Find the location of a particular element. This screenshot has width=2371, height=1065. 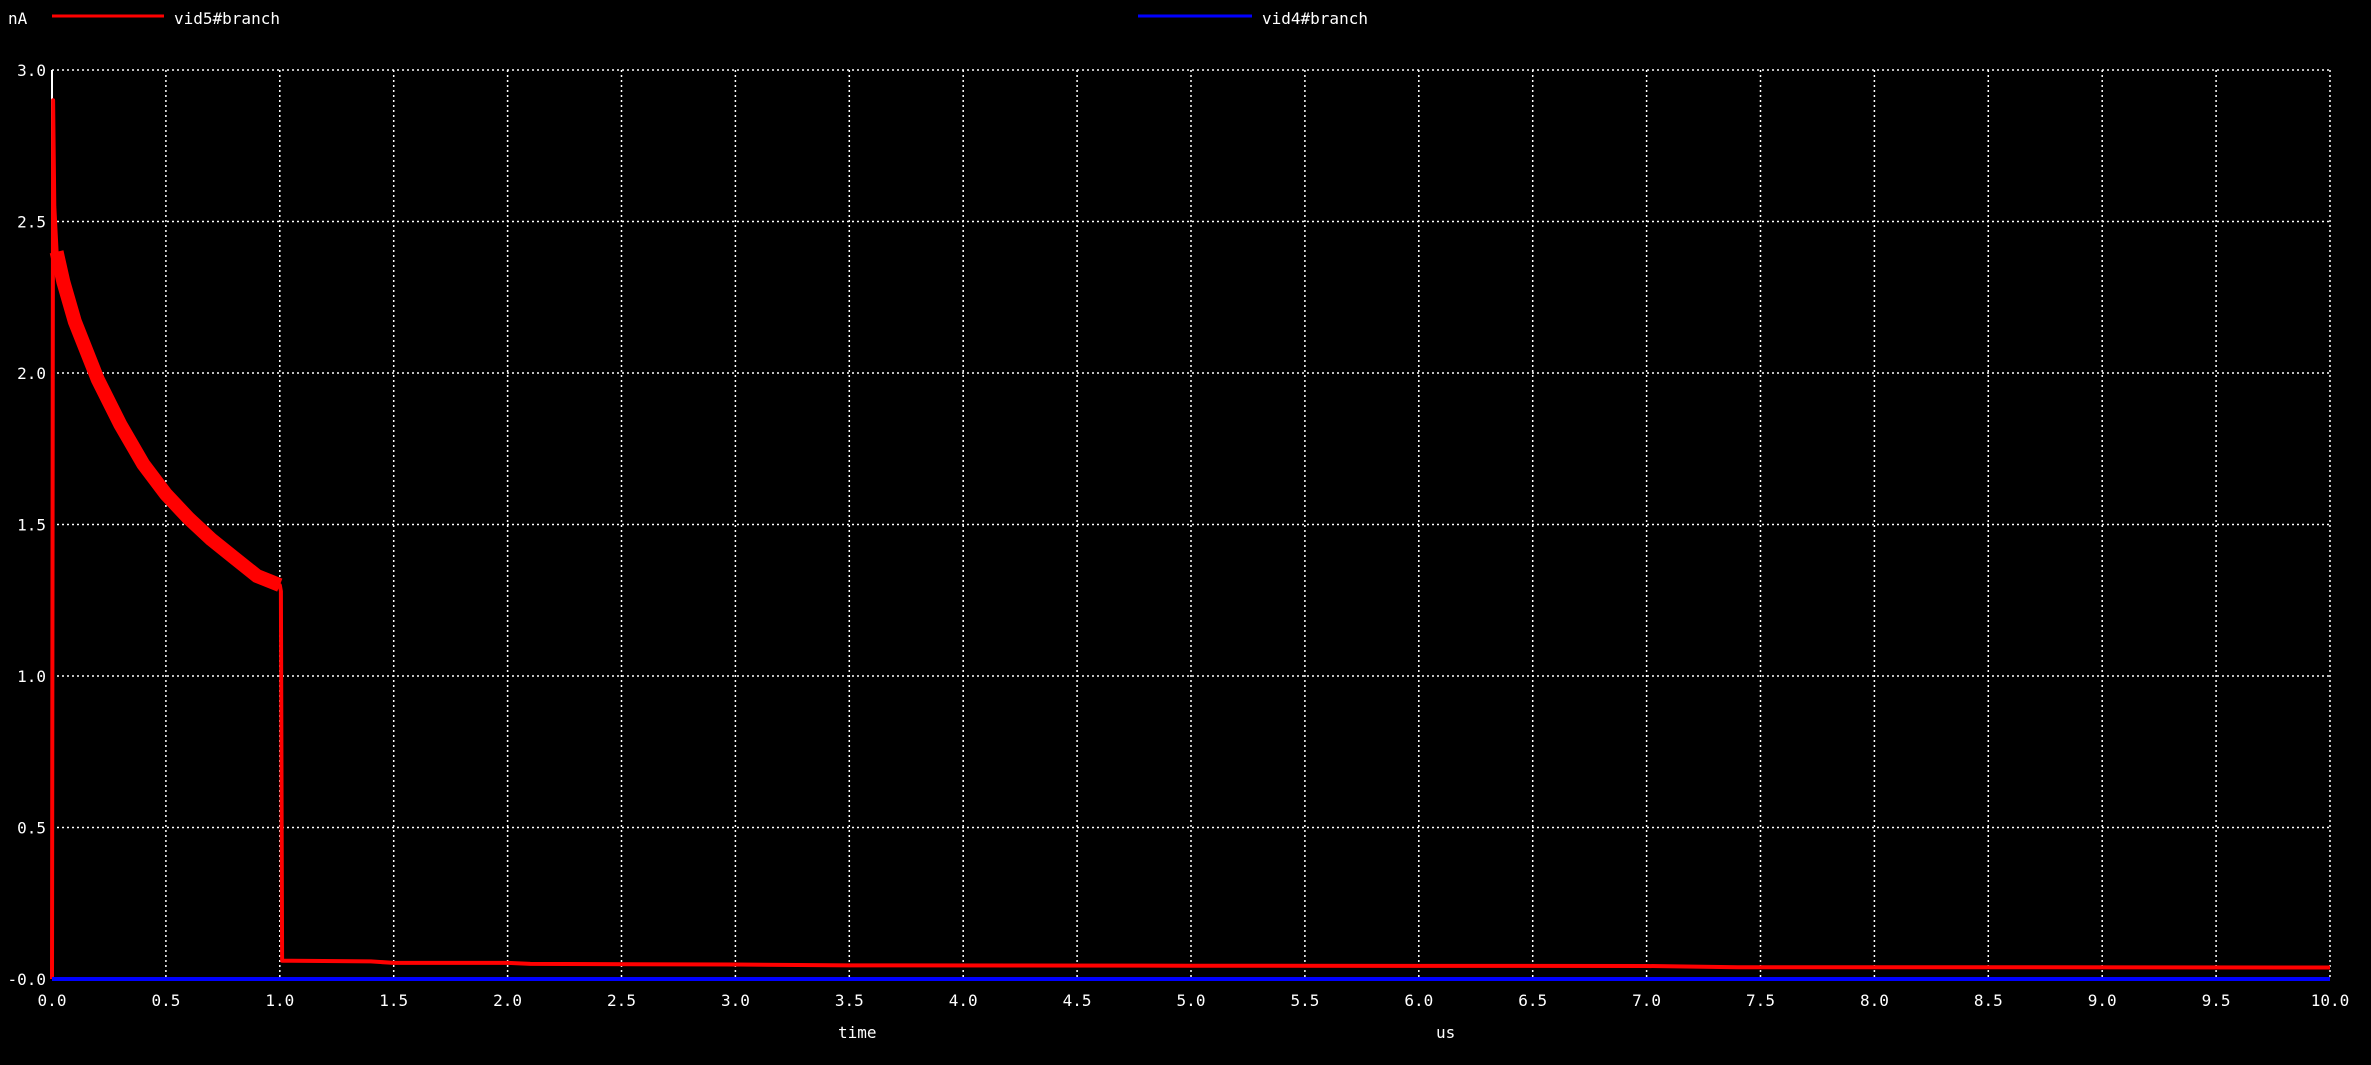

x-tick-label: 7.5 is located at coordinates (1760, 1000).